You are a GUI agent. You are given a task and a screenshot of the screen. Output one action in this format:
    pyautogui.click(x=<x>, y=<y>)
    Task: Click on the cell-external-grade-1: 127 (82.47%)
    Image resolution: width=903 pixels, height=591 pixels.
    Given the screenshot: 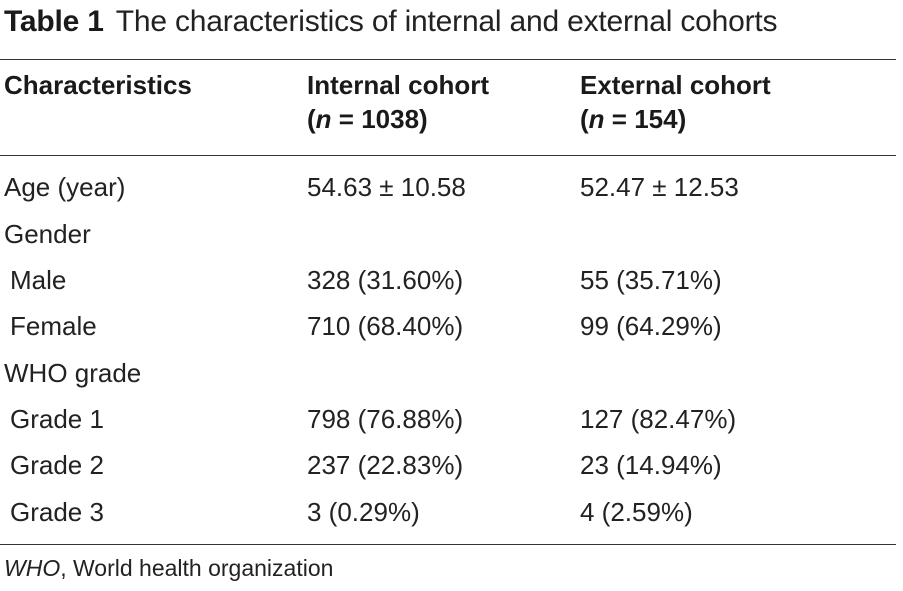 What is the action you would take?
    pyautogui.click(x=658, y=419)
    